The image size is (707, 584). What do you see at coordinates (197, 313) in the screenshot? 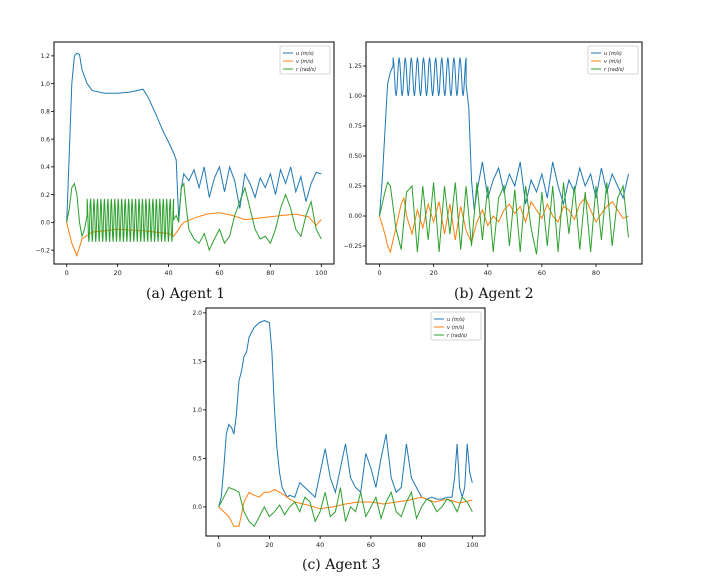
I see `y-tick-label: 2.0` at bounding box center [197, 313].